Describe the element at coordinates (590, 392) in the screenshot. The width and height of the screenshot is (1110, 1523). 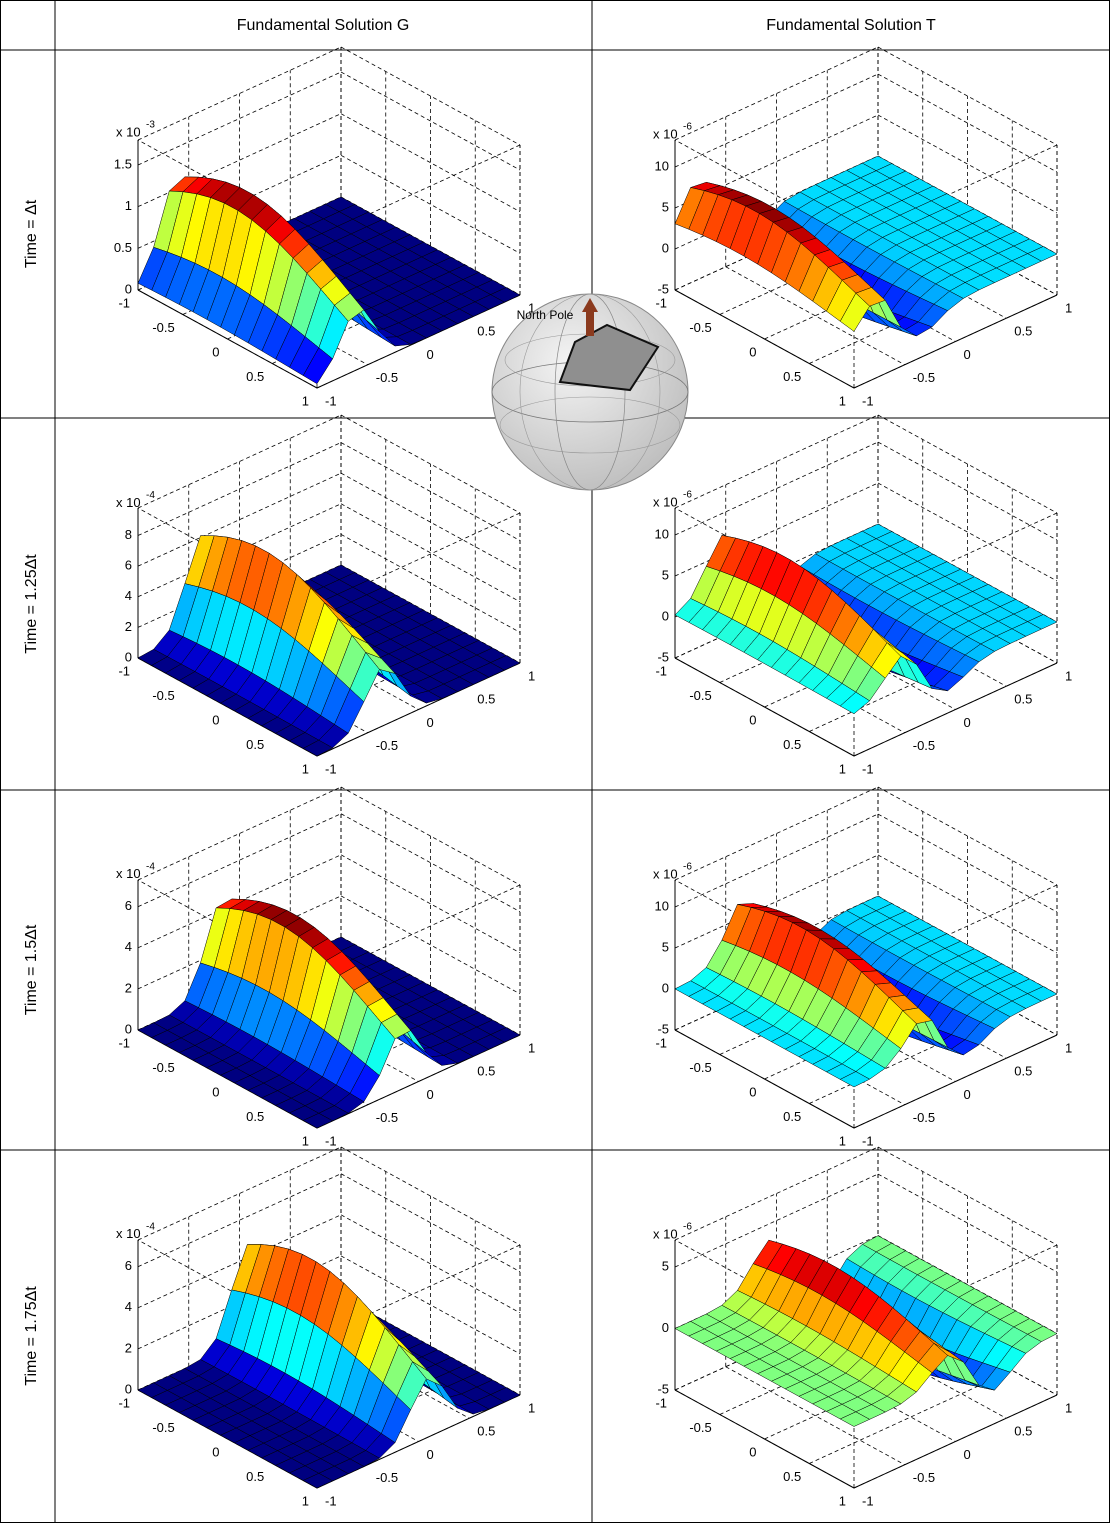
I see `sphere-inset: North Pole` at that location.